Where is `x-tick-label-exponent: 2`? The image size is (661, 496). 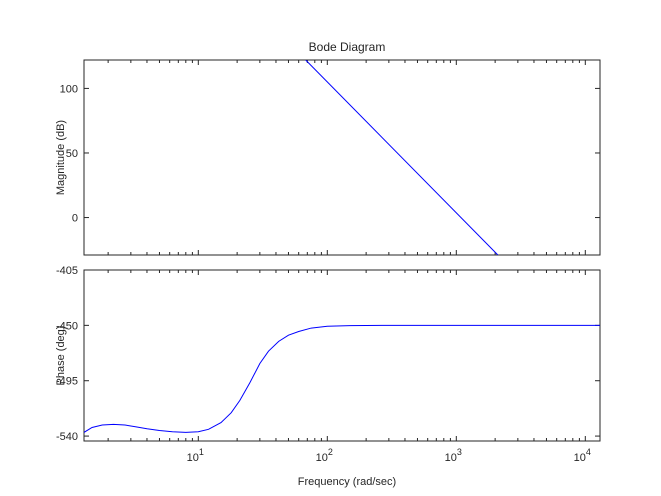
x-tick-label-exponent: 2 is located at coordinates (330, 452).